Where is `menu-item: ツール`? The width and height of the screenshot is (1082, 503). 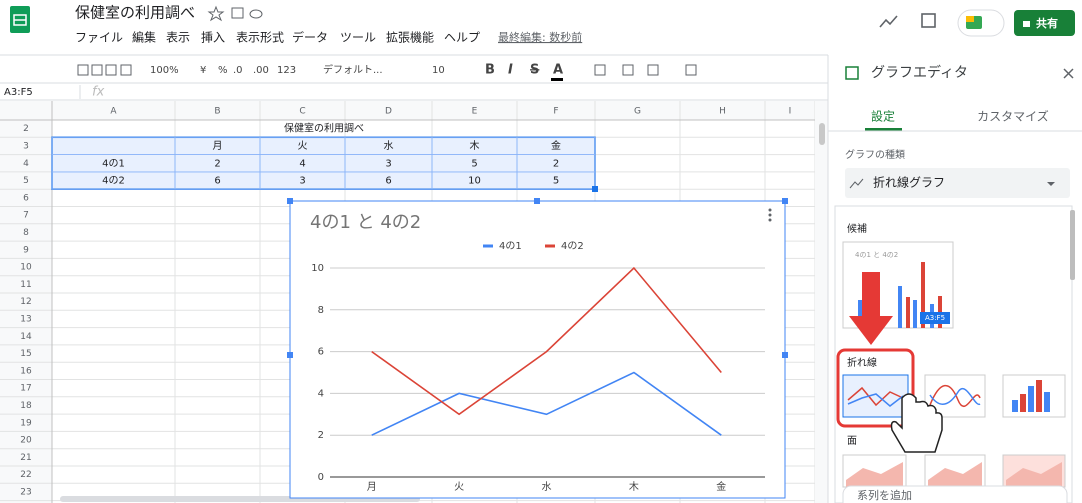
menu-item: ツール is located at coordinates (358, 38).